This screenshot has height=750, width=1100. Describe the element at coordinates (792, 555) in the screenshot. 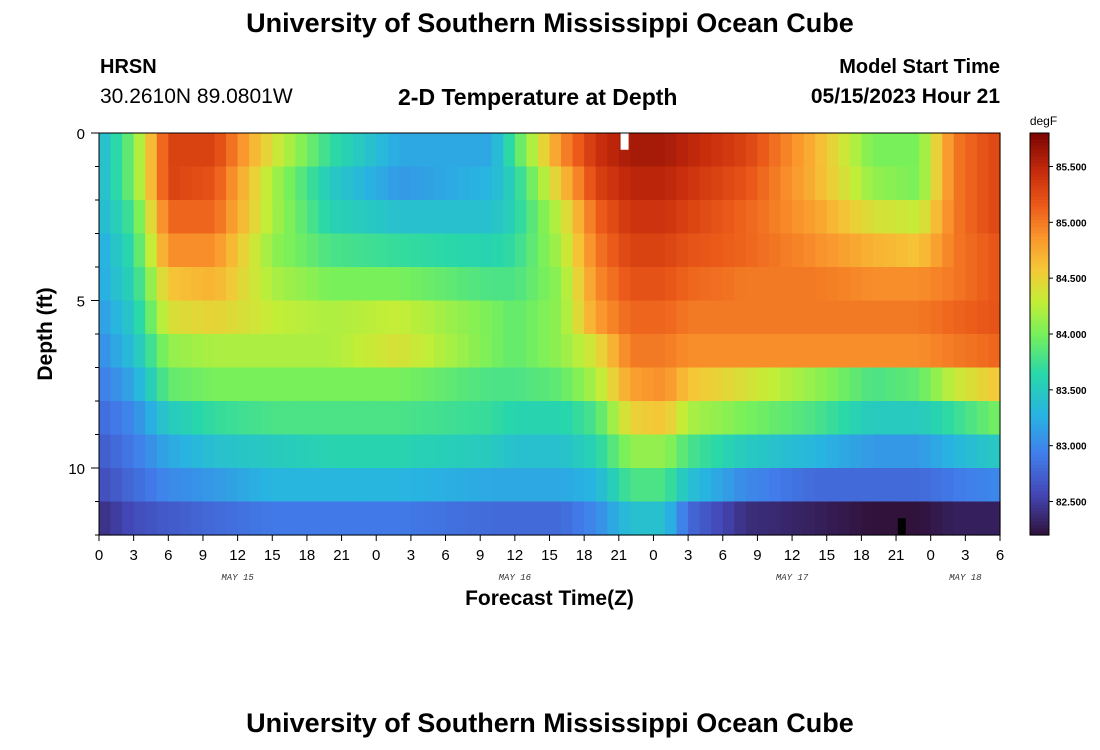

I see `x-tick-label: 12` at that location.